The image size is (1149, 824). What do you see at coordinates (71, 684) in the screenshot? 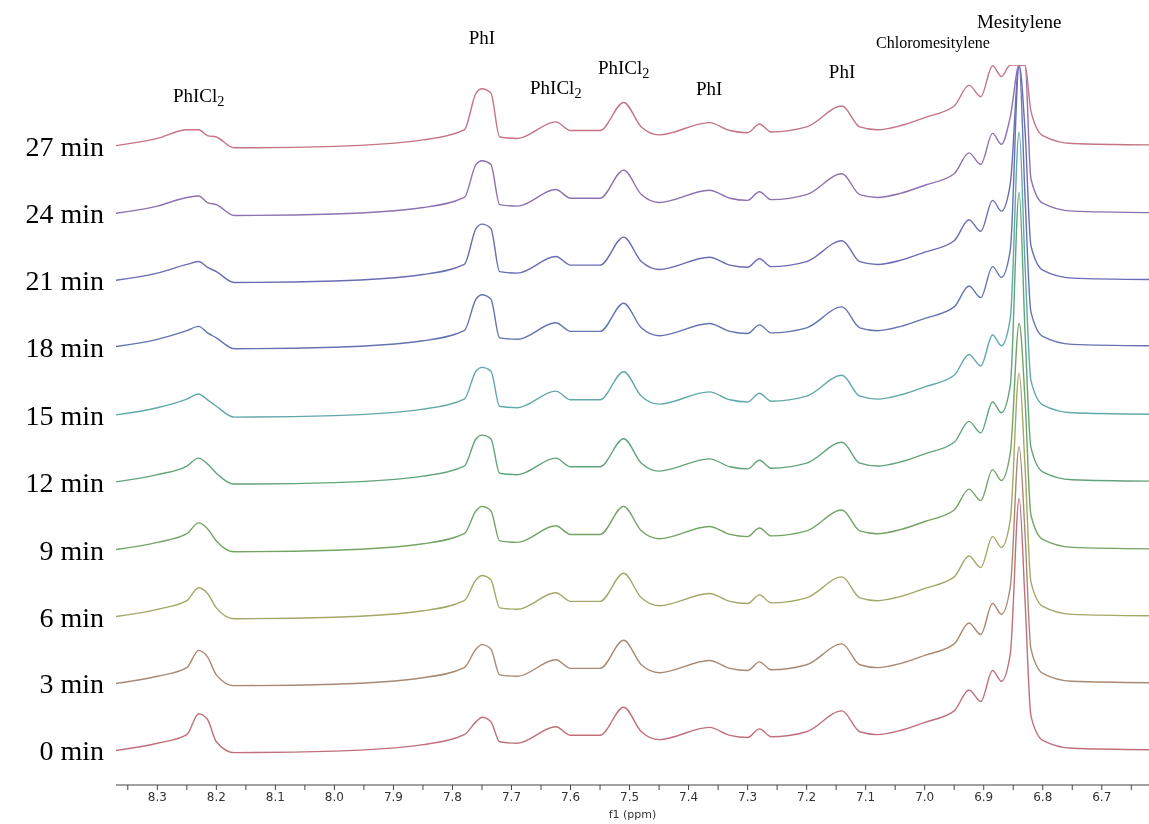
I see `series-label: 3 min` at bounding box center [71, 684].